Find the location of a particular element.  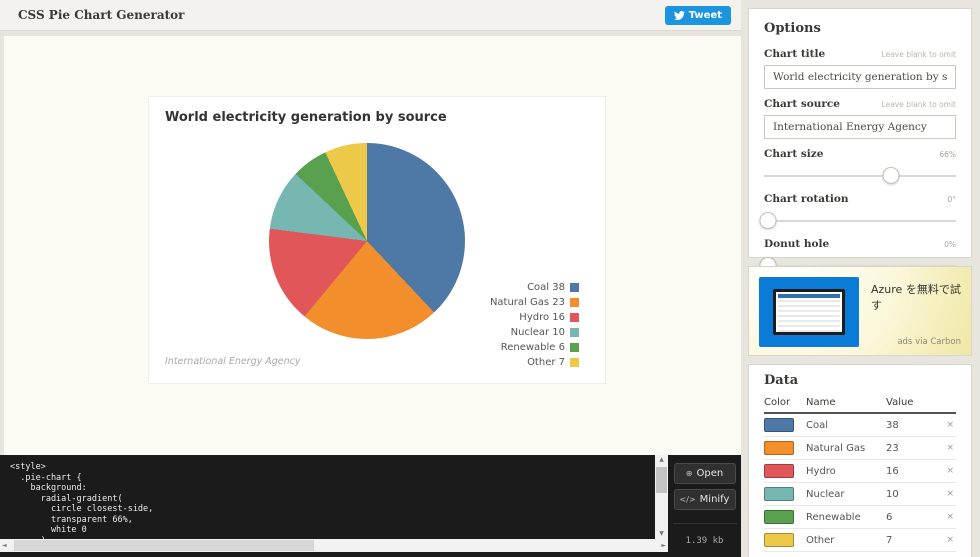

chart-rotation-slider-thumb is located at coordinates (768, 220).